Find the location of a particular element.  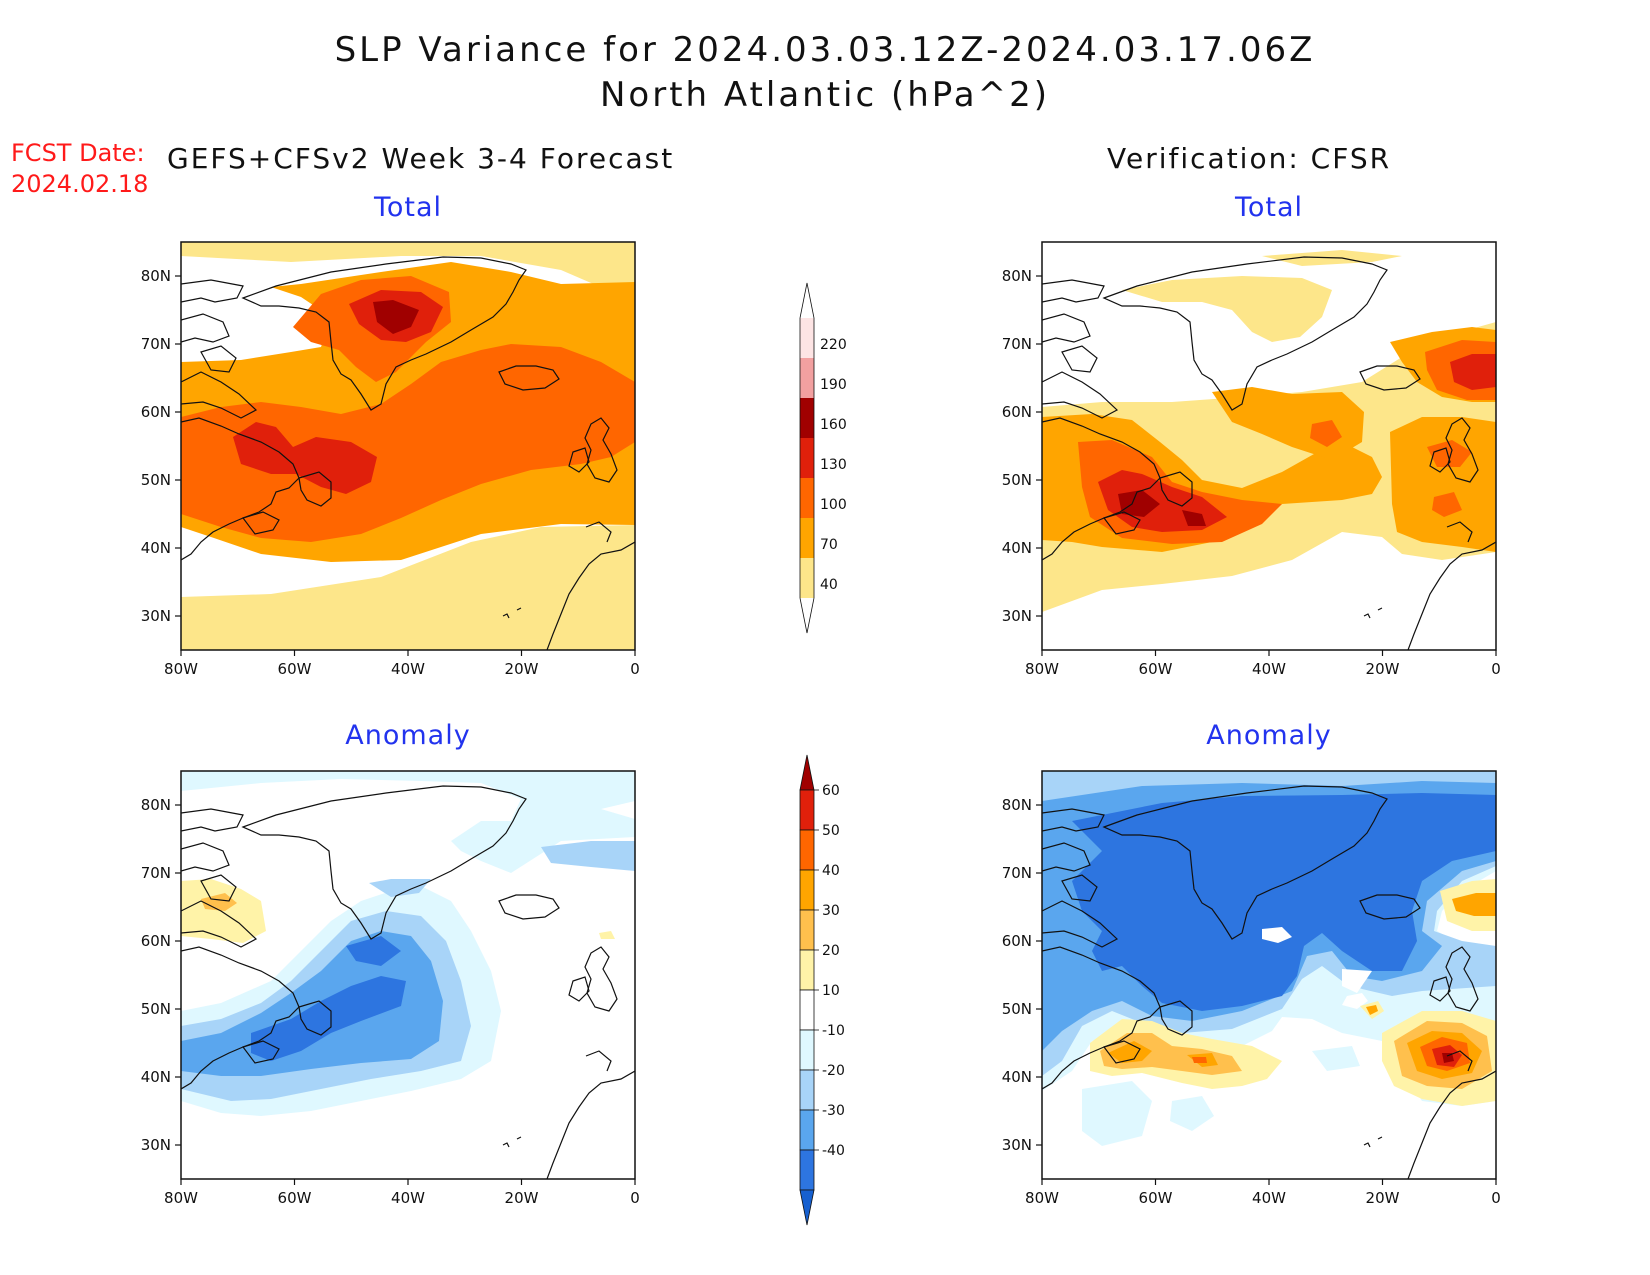

colorbar-label: 190 is located at coordinates (833, 385).